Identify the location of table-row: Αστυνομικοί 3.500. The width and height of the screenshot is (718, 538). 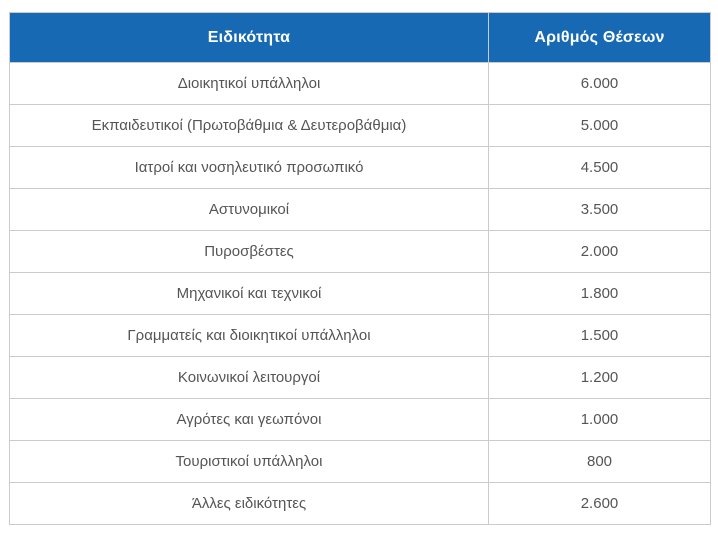
(360, 209).